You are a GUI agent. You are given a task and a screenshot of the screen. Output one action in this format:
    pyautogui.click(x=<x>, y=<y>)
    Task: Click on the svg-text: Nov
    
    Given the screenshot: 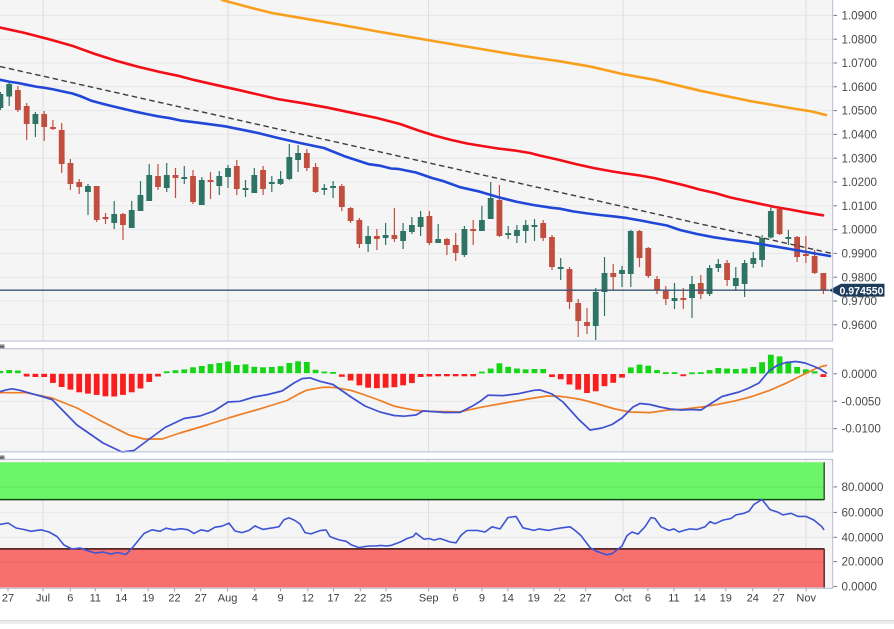 What is the action you would take?
    pyautogui.click(x=806, y=599)
    